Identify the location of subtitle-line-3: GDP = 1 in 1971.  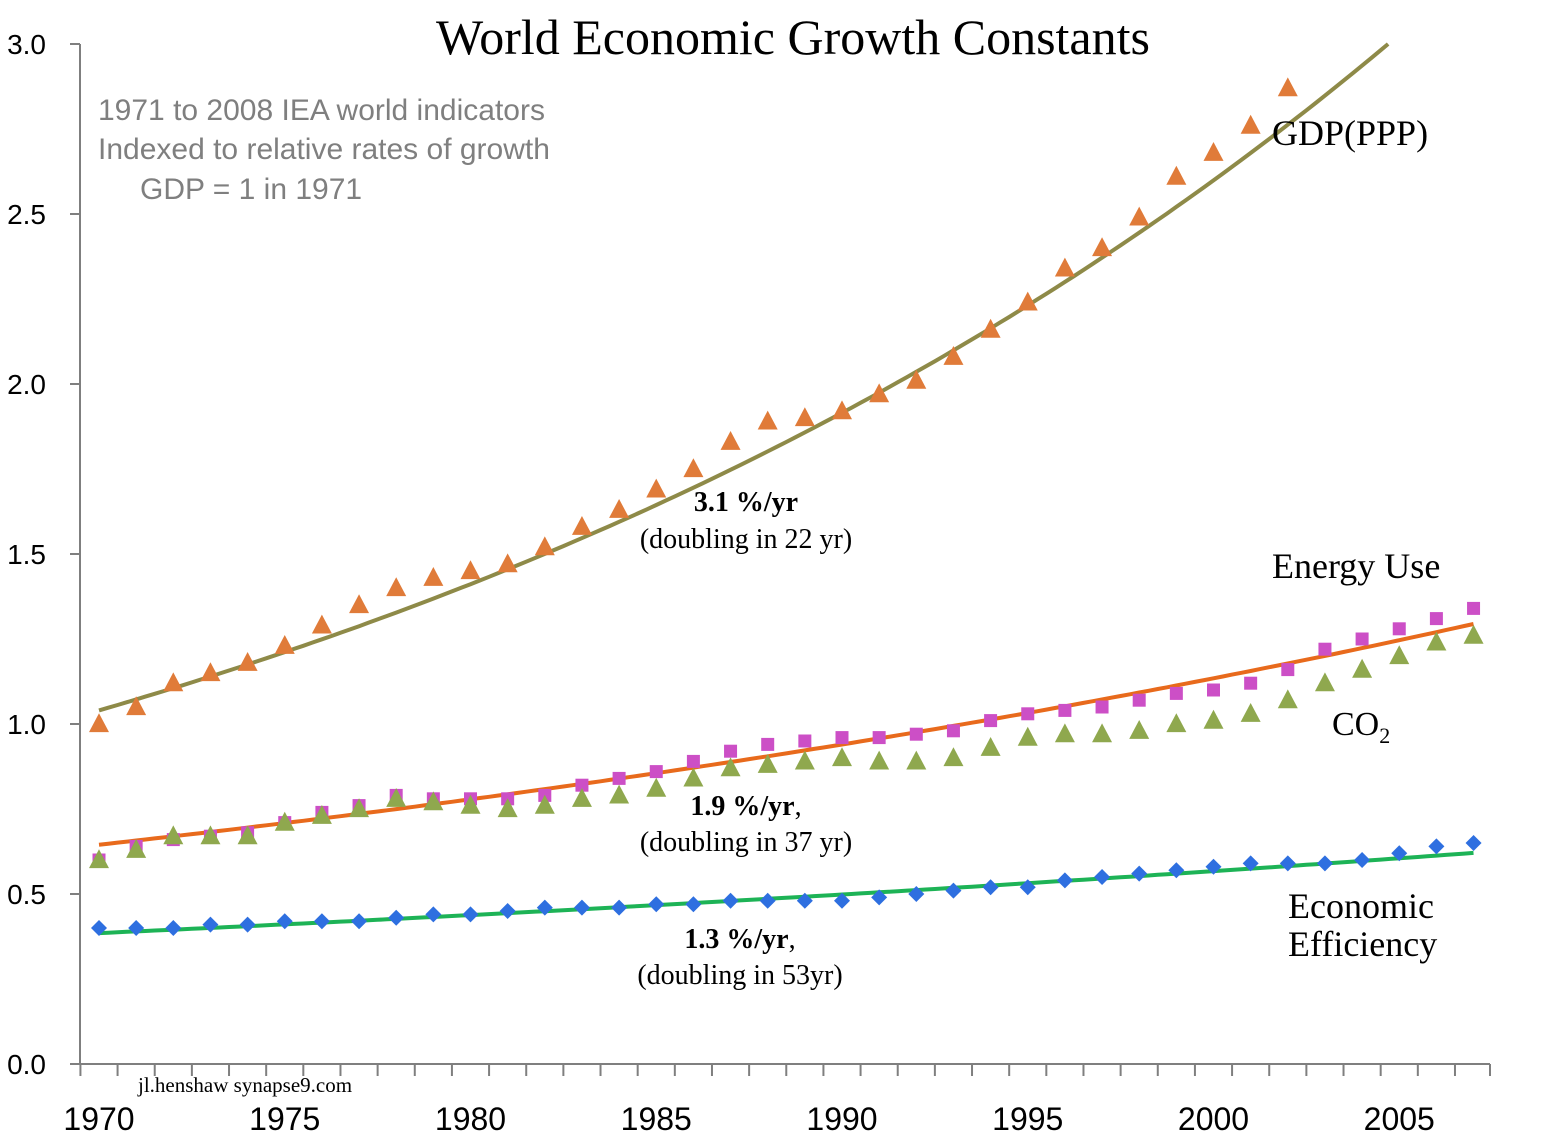
(251, 189).